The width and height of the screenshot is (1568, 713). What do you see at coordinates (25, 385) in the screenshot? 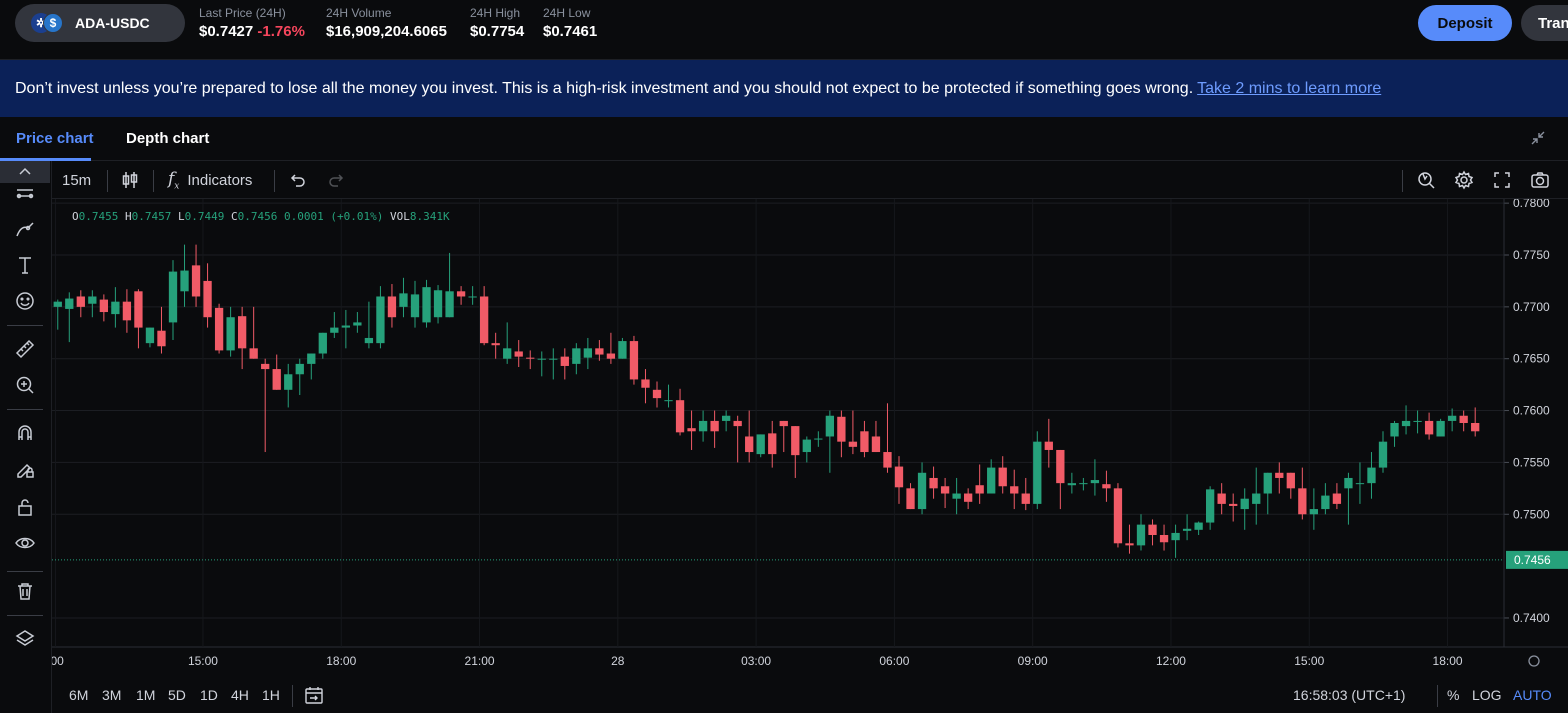
I see `zoom-in-icon` at bounding box center [25, 385].